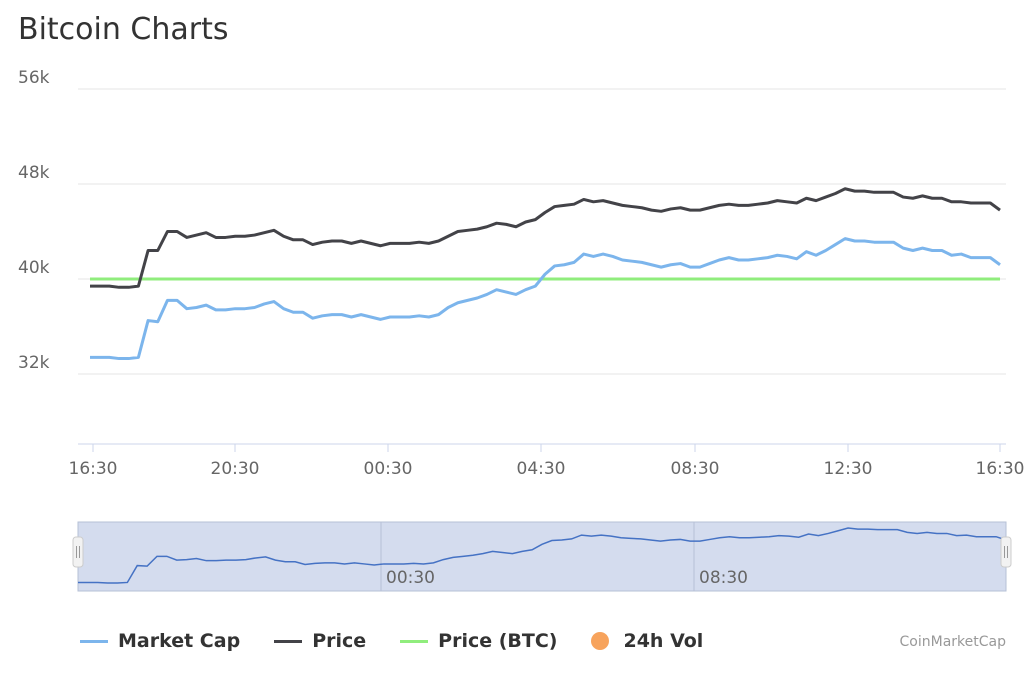 This screenshot has width=1024, height=683. I want to click on volume-swatch, so click(600, 641).